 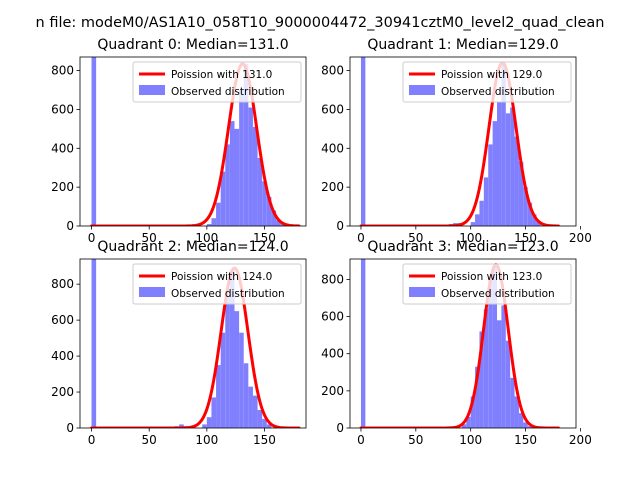 What do you see at coordinates (217, 82) in the screenshot?
I see `legend: Poission with 131.0 Observed distribution` at bounding box center [217, 82].